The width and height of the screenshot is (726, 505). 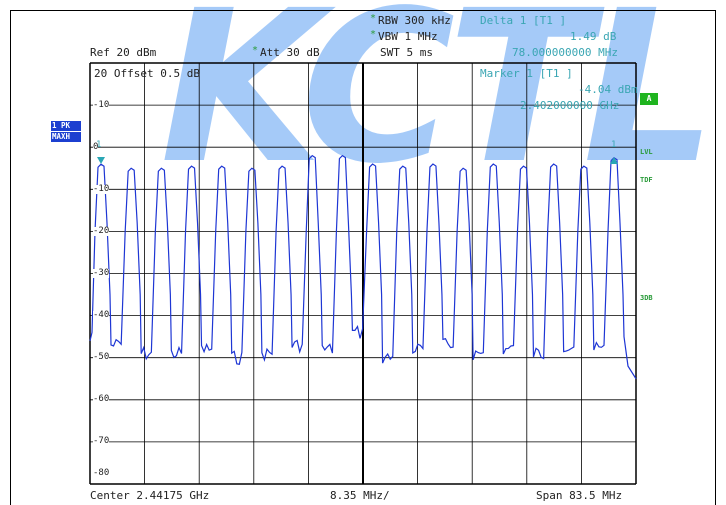 What do you see at coordinates (66, 137) in the screenshot?
I see `trace-mode-badge: MAXH` at bounding box center [66, 137].